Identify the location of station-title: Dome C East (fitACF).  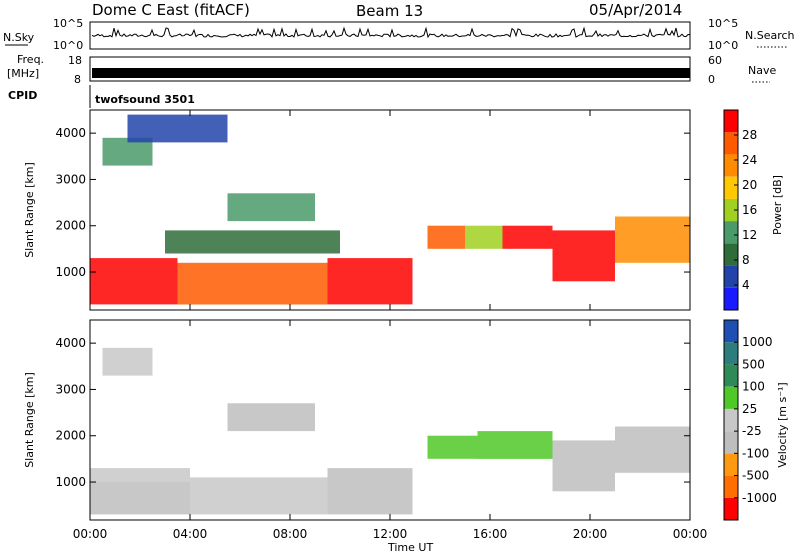
(171, 10).